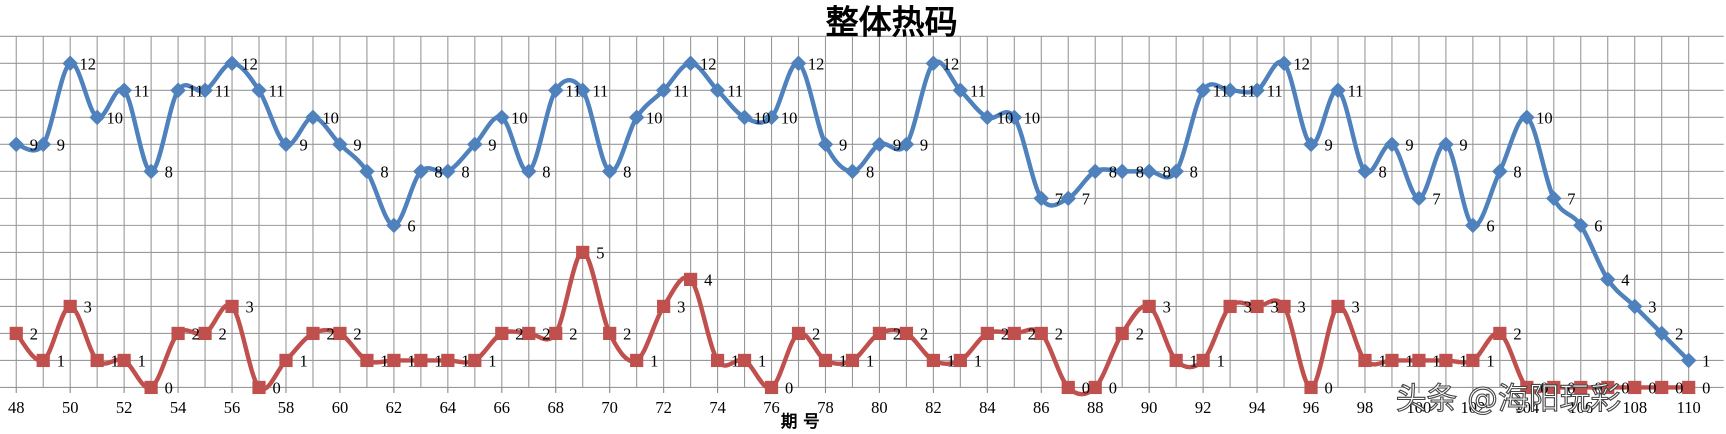 The image size is (1726, 434). Describe the element at coordinates (1203, 407) in the screenshot. I see `x-tick-label: 92` at that location.